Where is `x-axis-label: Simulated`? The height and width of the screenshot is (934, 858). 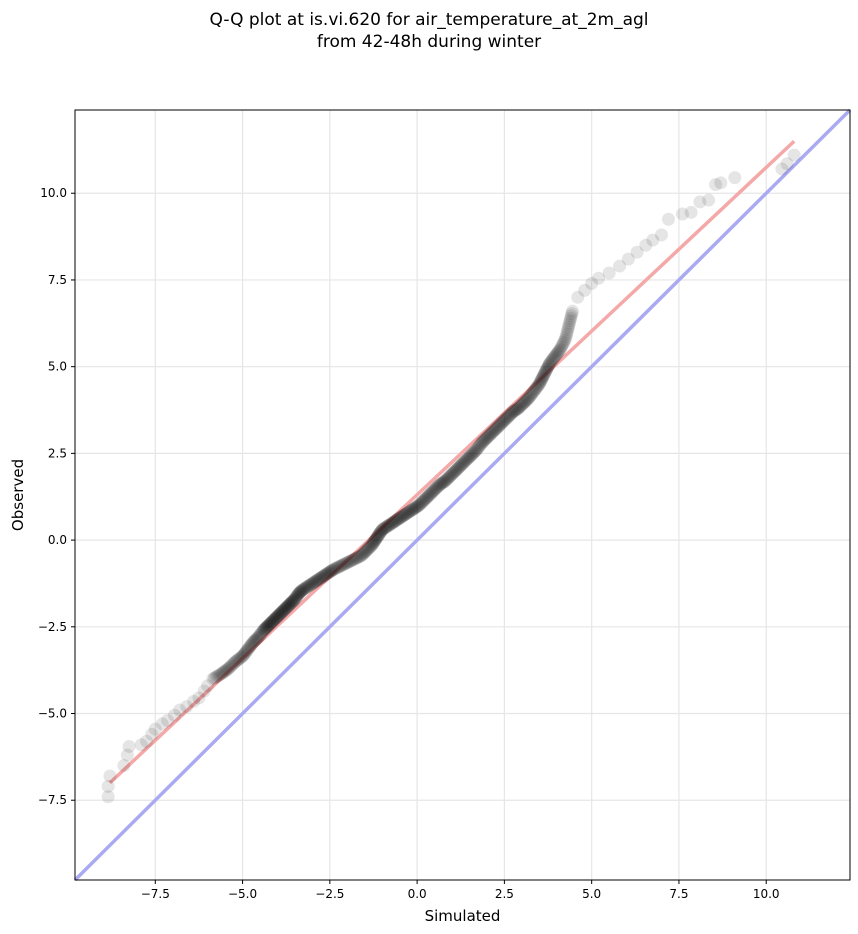
x-axis-label: Simulated is located at coordinates (463, 916).